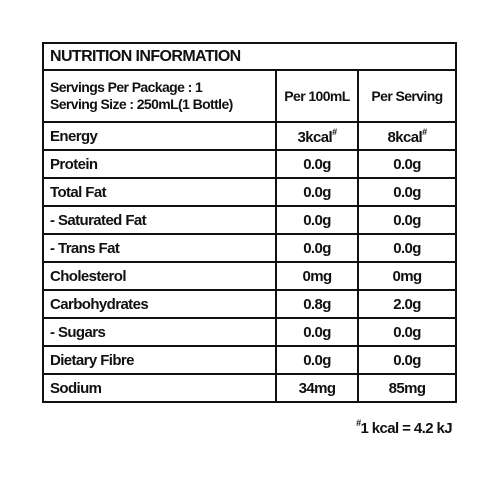 Image resolution: width=480 pixels, height=480 pixels. Describe the element at coordinates (159, 360) in the screenshot. I see `nutrient-label: Dietary Fibre` at that location.